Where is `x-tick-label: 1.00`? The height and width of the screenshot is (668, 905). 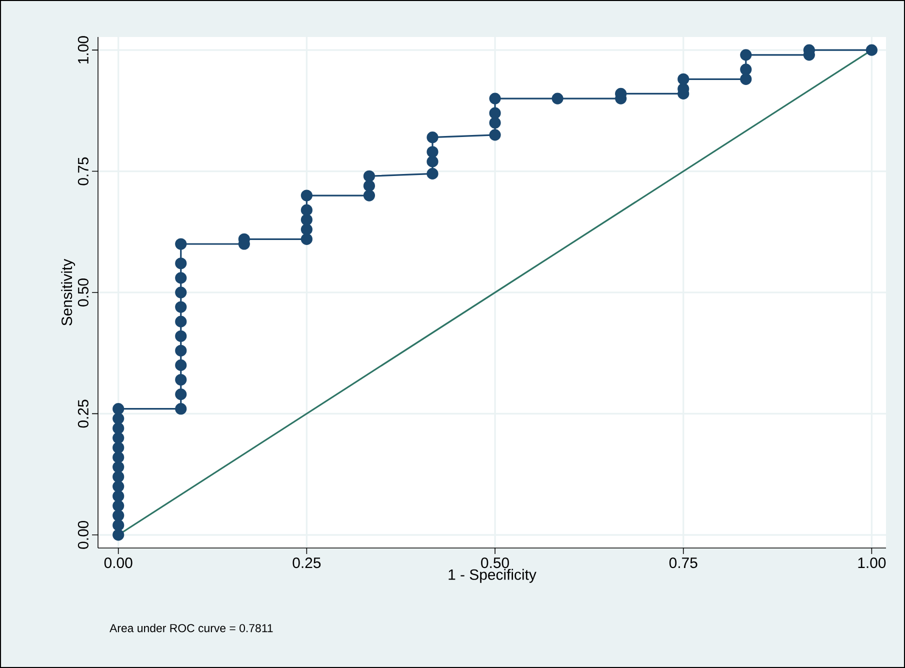
x-tick-label: 1.00 is located at coordinates (872, 563).